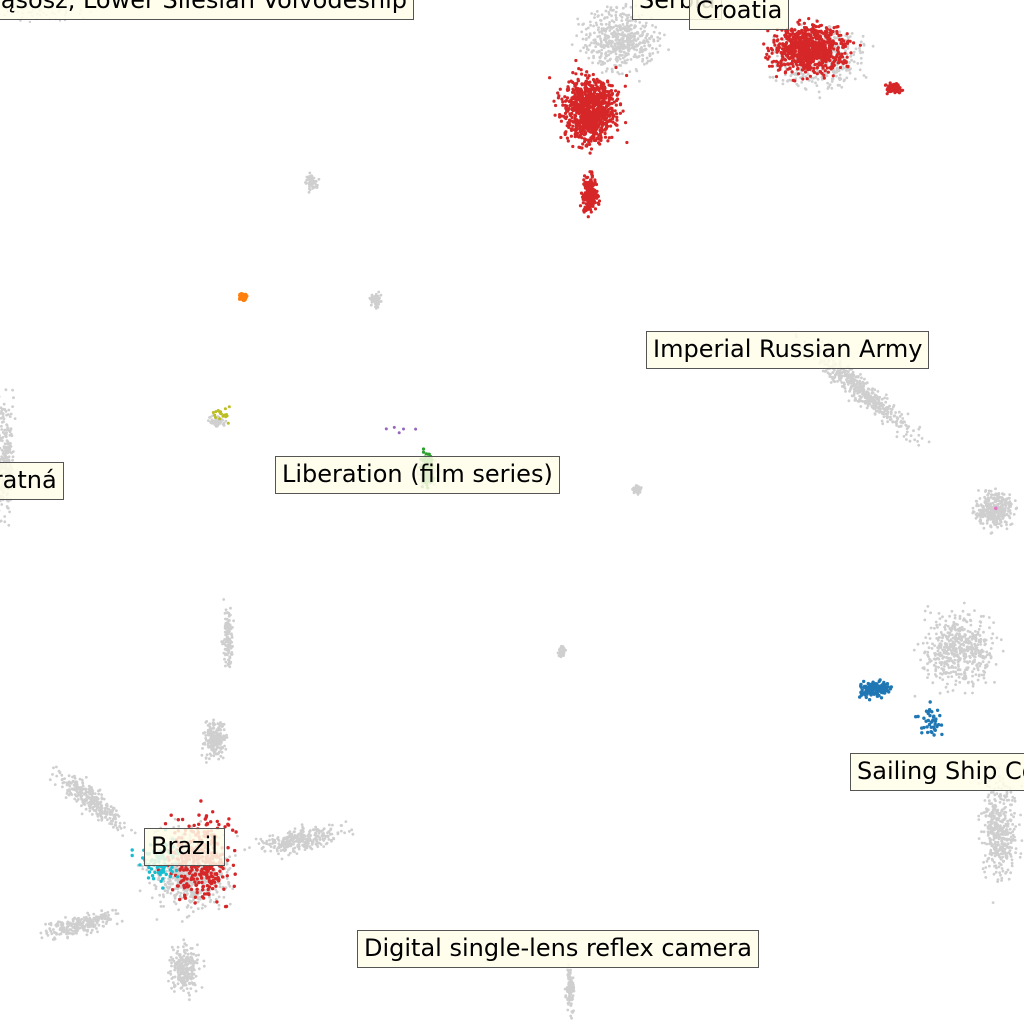  What do you see at coordinates (184, 847) in the screenshot?
I see `label-brazil: Brazil` at bounding box center [184, 847].